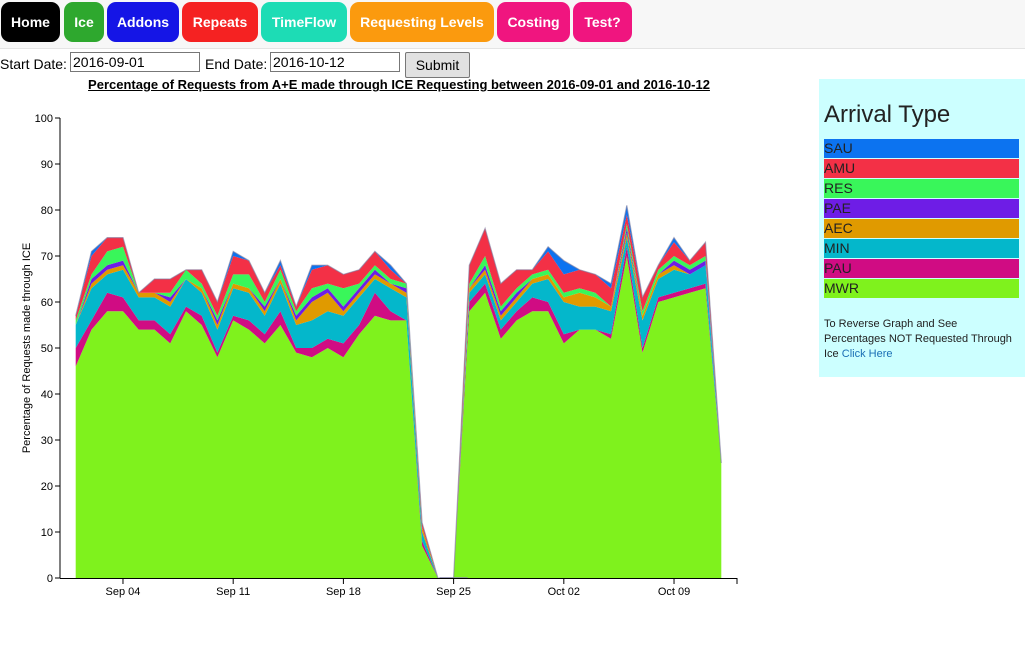 The width and height of the screenshot is (1025, 655). I want to click on legend-item-aec: AEC, so click(921, 228).